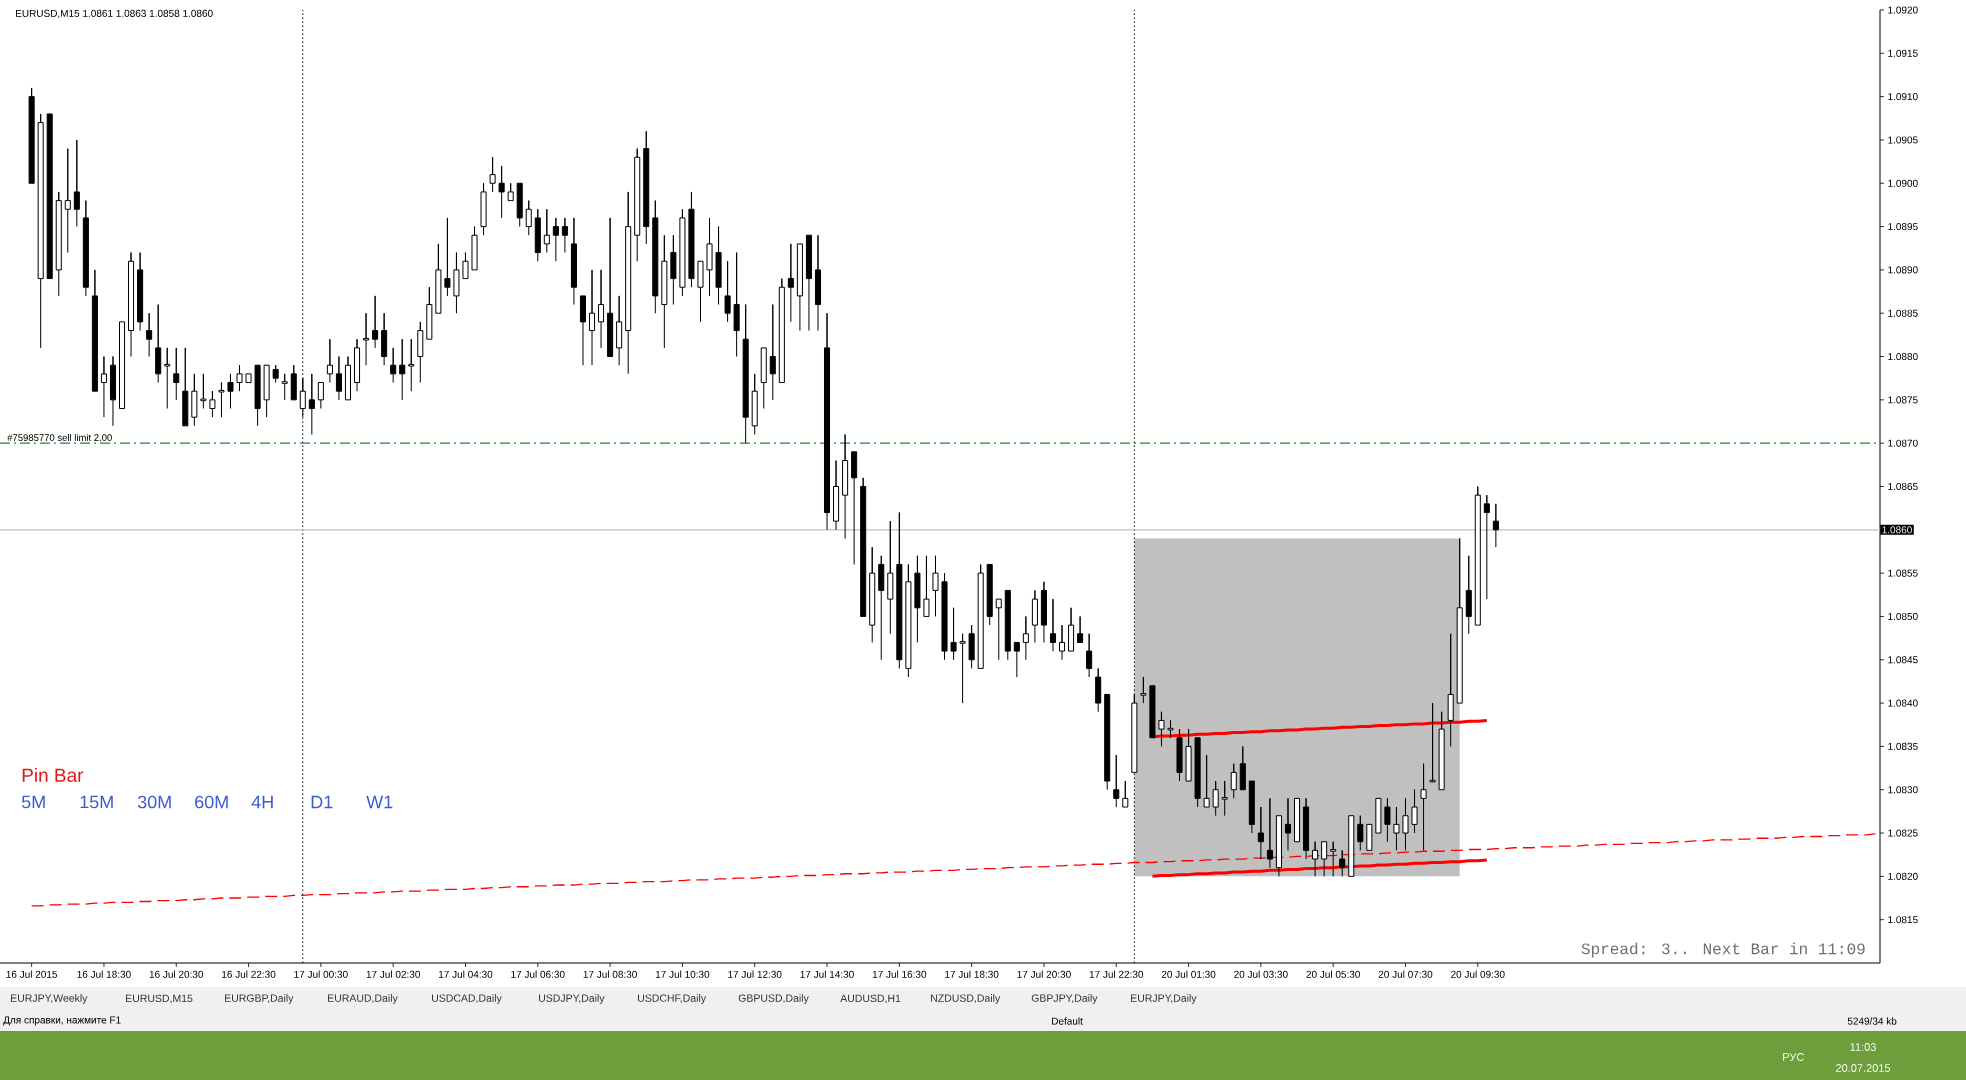 Image resolution: width=1966 pixels, height=1080 pixels. Describe the element at coordinates (1164, 999) in the screenshot. I see `text: EURJPY,Daily` at that location.